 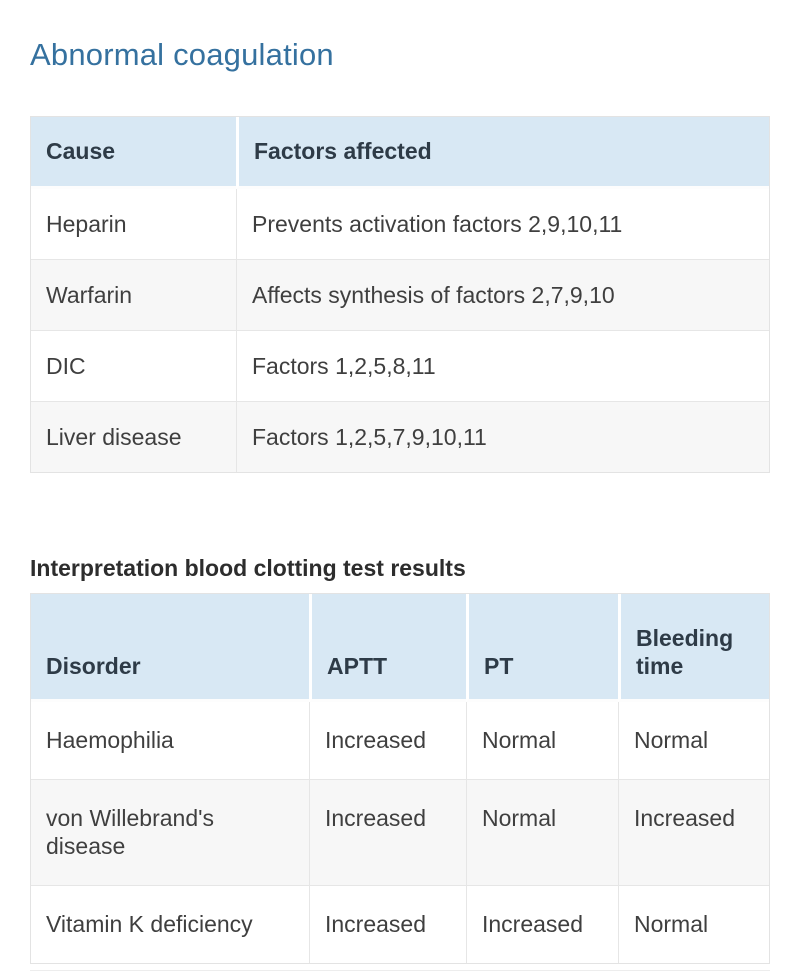 What do you see at coordinates (133, 224) in the screenshot?
I see `cause-cell: Heparin` at bounding box center [133, 224].